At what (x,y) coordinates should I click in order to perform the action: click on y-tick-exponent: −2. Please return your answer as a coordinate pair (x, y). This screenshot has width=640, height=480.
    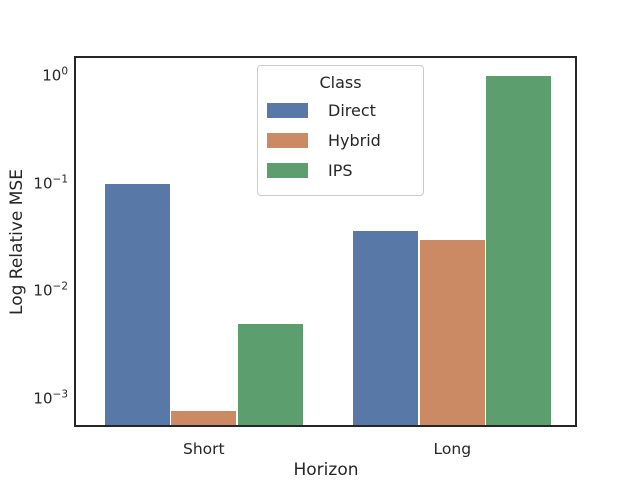
    Looking at the image, I should click on (60, 286).